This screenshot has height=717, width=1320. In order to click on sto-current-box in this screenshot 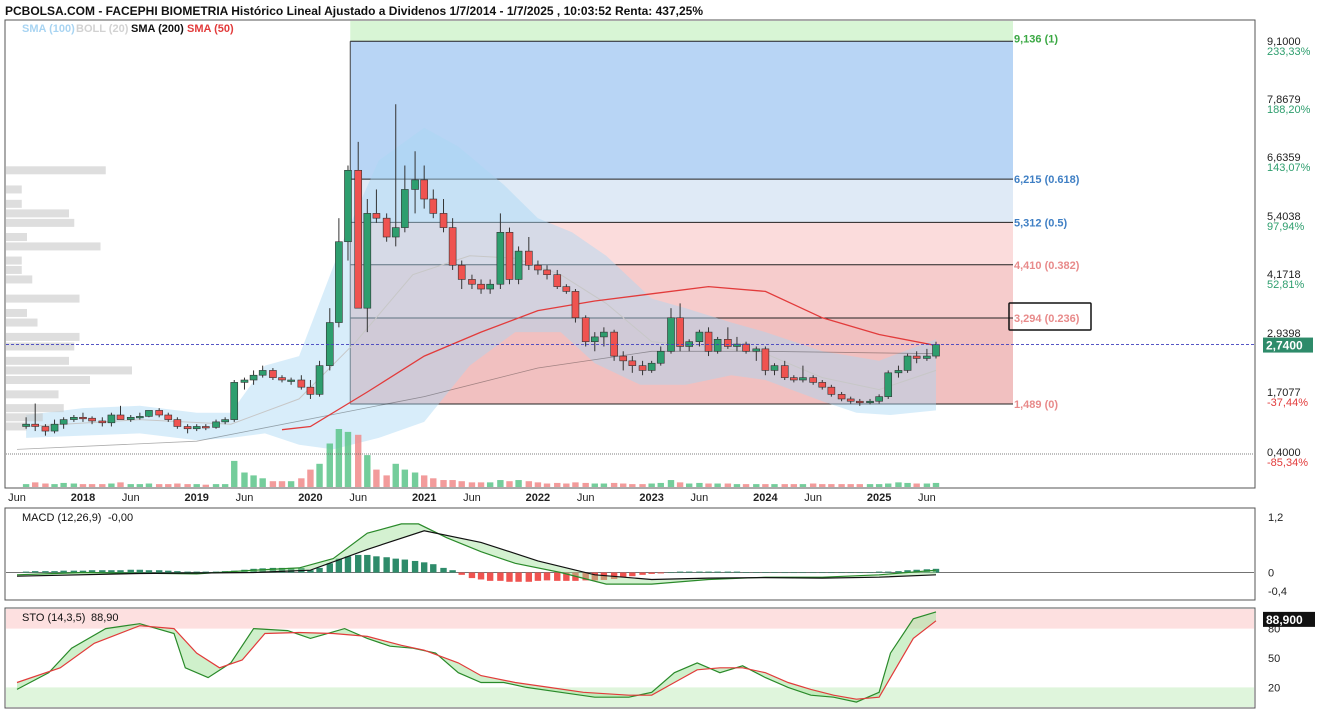, I will do `click(1289, 619)`.